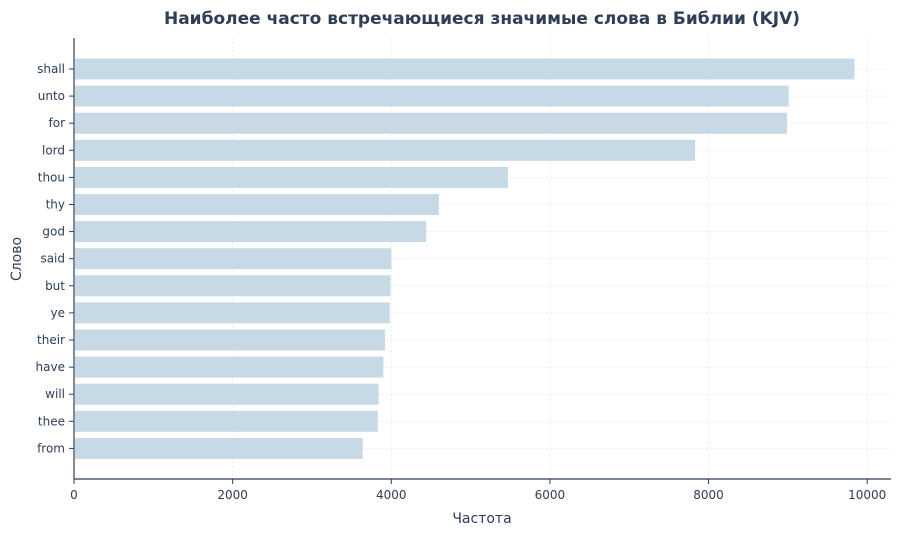 This screenshot has height=535, width=900. Describe the element at coordinates (58, 313) in the screenshot. I see `y-tick-label-ye: ye` at that location.